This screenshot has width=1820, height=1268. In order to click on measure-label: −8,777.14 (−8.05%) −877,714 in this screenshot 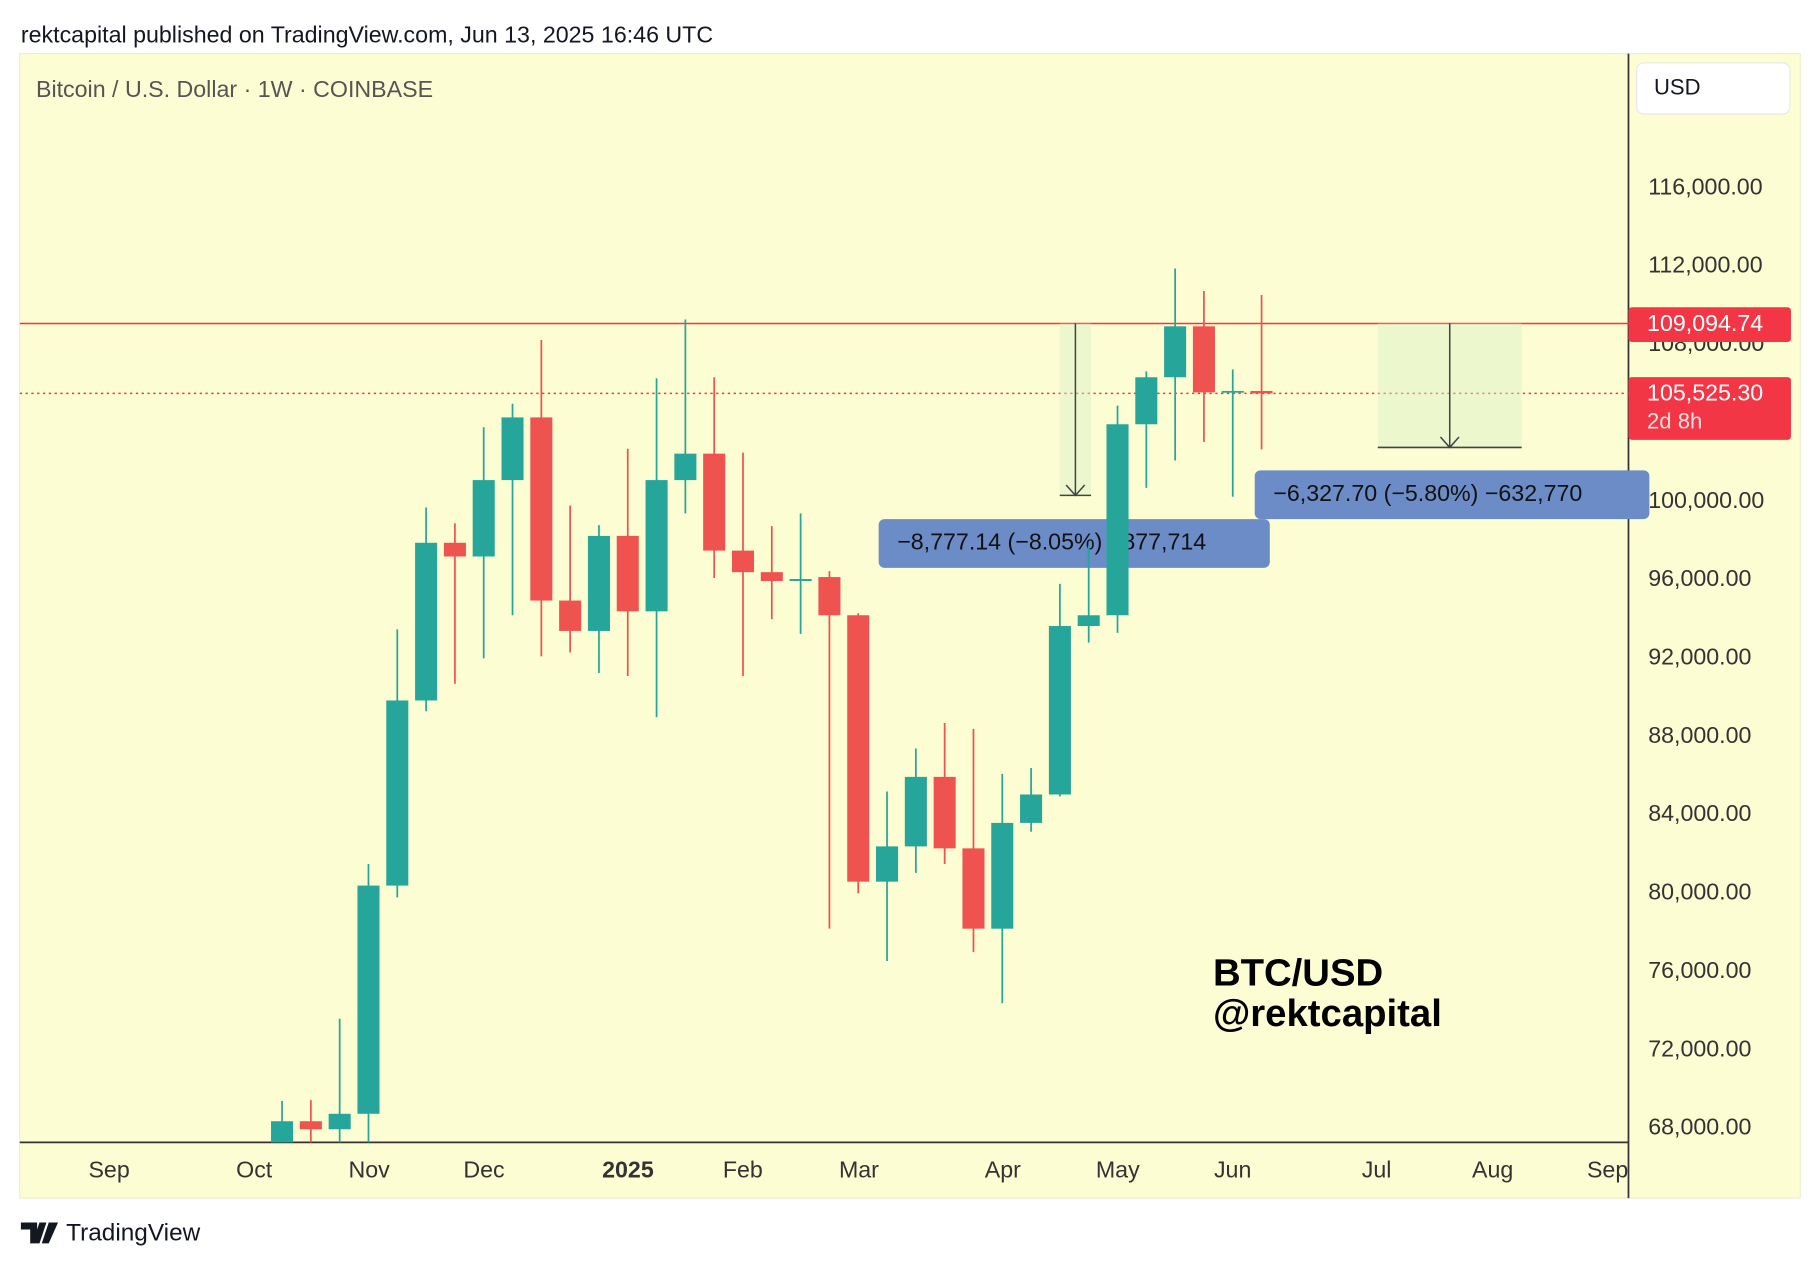, I will do `click(1051, 542)`.